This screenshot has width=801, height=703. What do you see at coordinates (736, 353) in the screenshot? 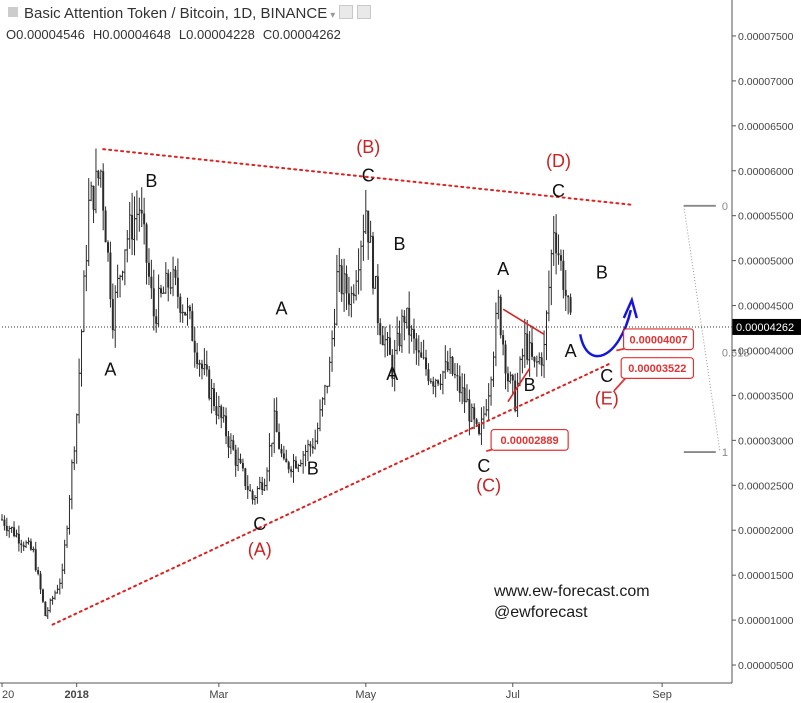
I see `fib-level-label: 0.618` at bounding box center [736, 353].